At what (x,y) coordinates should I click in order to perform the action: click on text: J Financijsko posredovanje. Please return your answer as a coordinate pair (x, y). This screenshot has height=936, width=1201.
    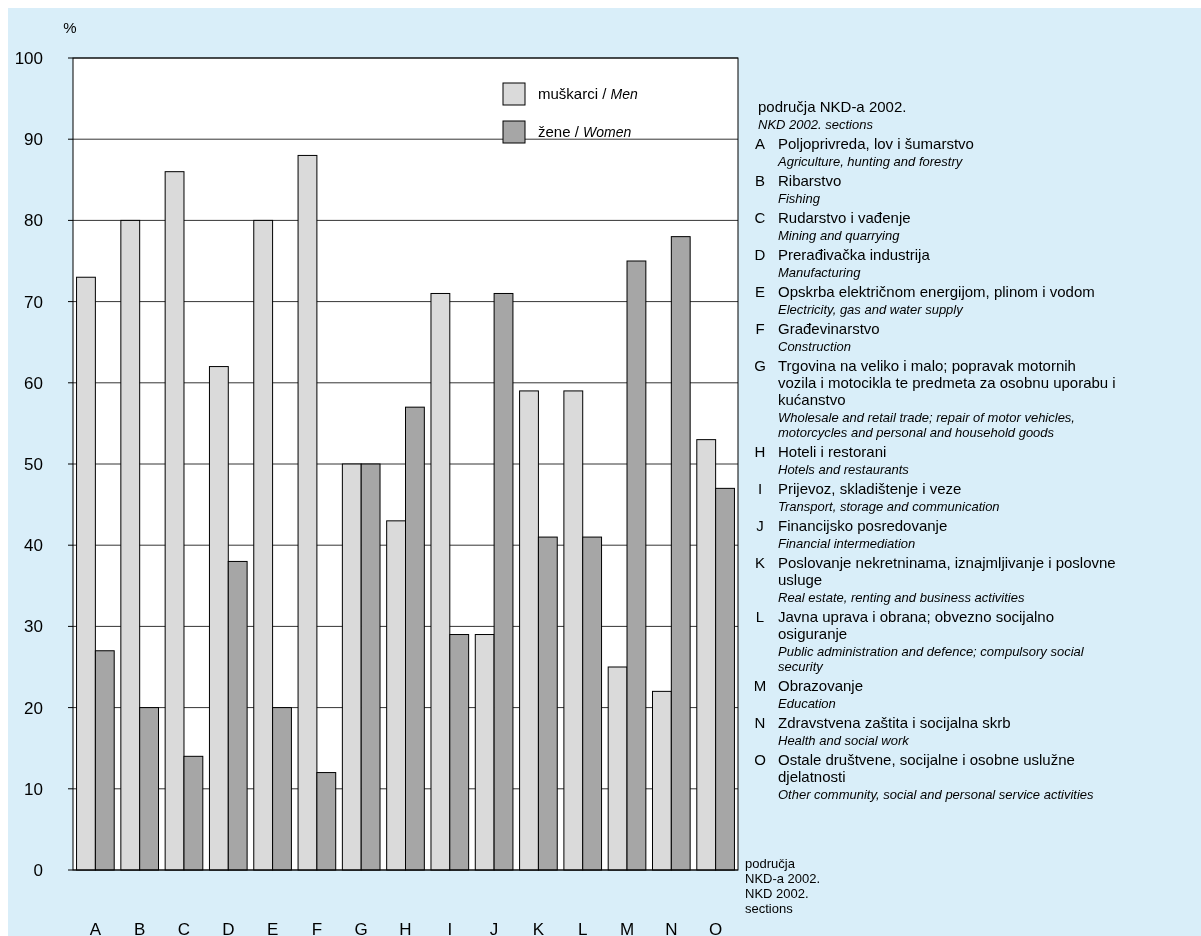
    Looking at the image, I should click on (852, 525).